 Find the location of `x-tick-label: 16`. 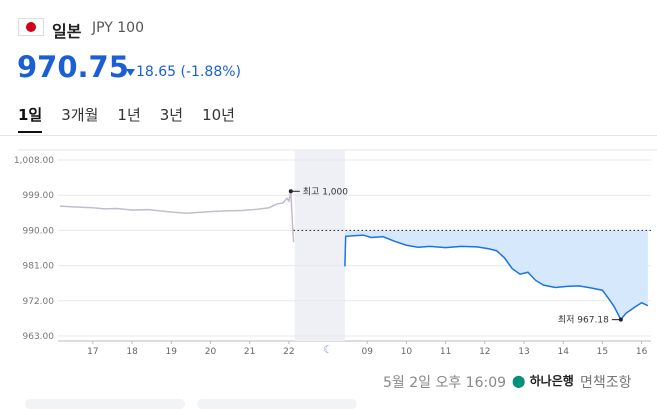

x-tick-label: 16 is located at coordinates (642, 352).